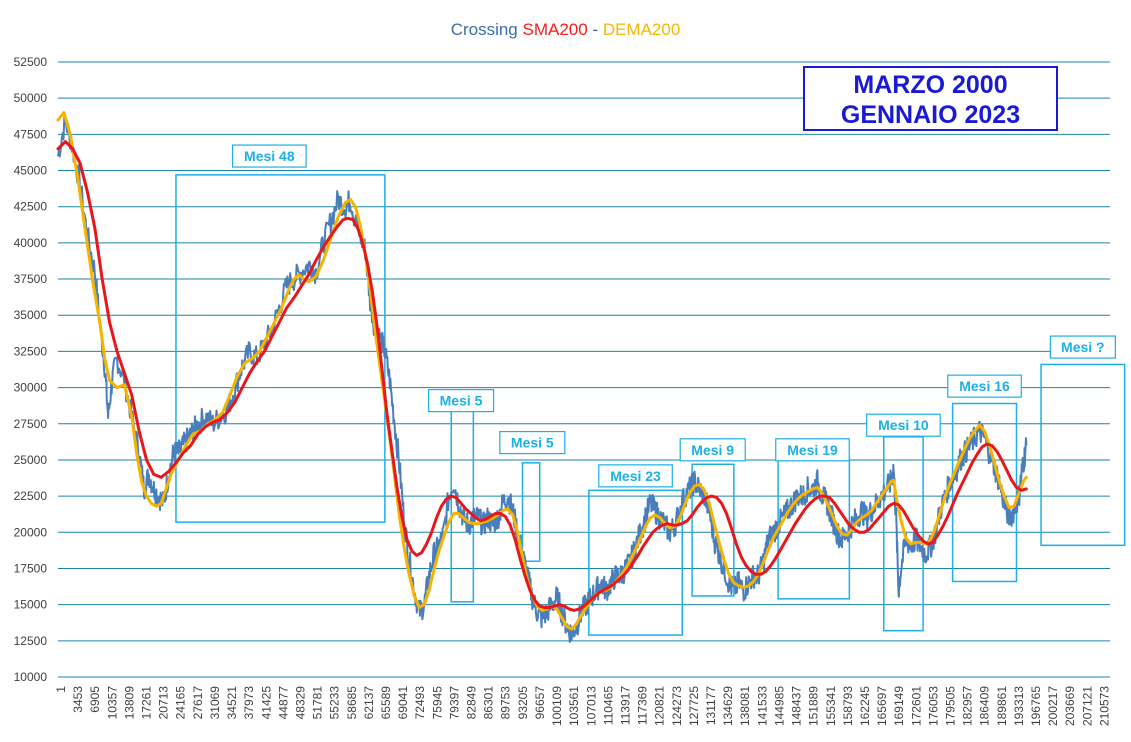  What do you see at coordinates (31, 568) in the screenshot?
I see `y-tick-label: 17500` at bounding box center [31, 568].